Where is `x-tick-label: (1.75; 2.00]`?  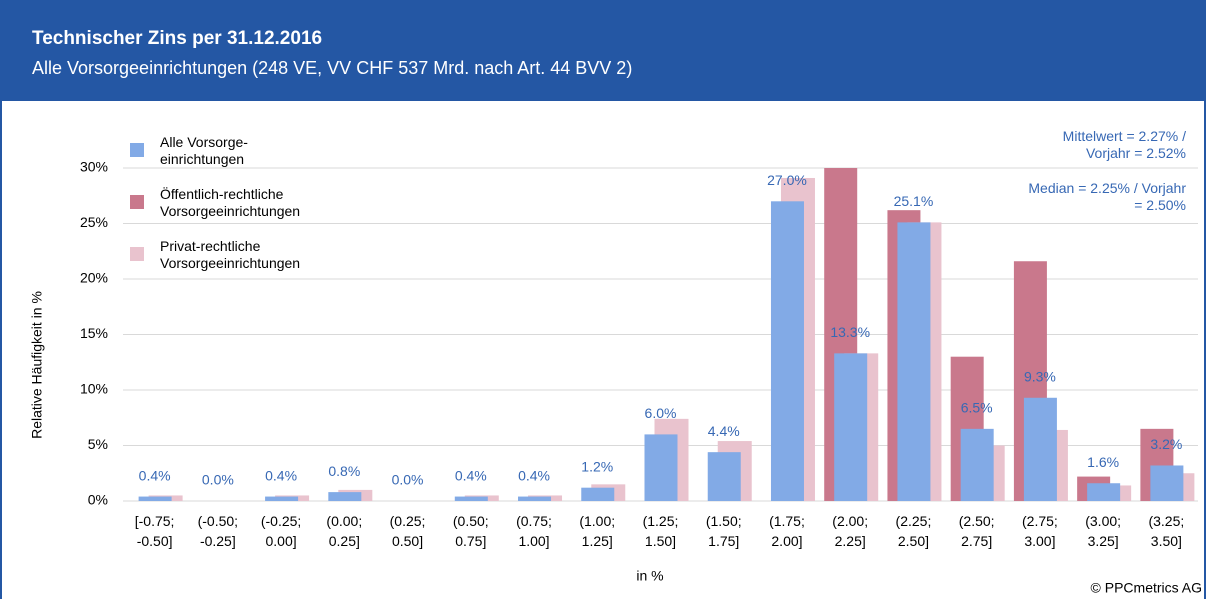
x-tick-label: (1.75; 2.00] is located at coordinates (787, 531).